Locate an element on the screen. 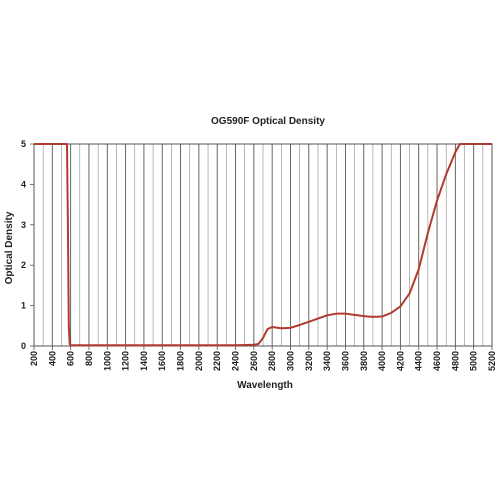 The width and height of the screenshot is (500, 500). x-tick-label: 3000 is located at coordinates (290, 361).